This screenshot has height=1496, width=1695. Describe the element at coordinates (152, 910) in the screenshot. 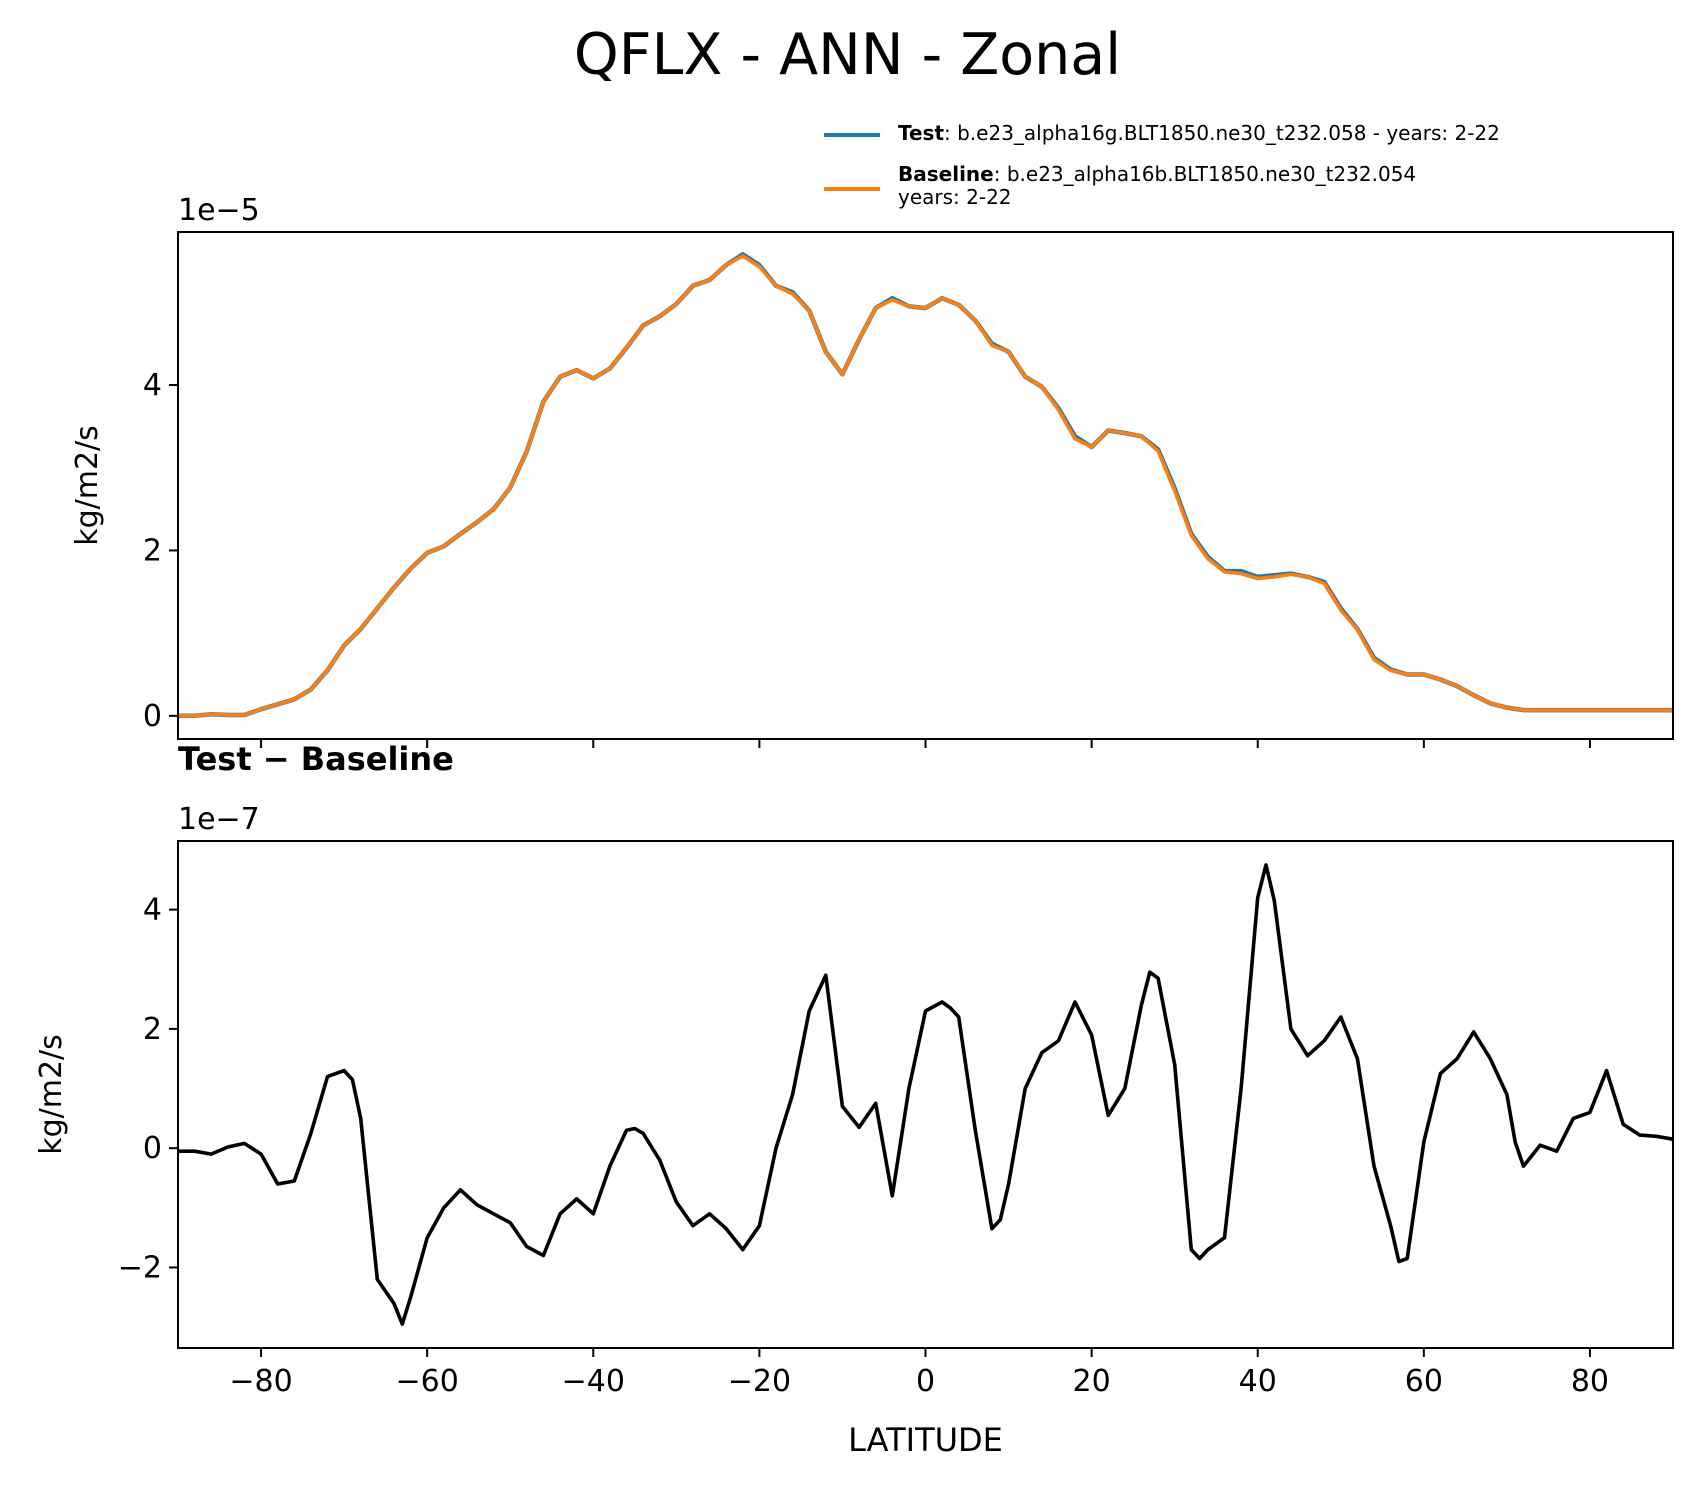

I see `y-tick-label-bottom: 4` at that location.